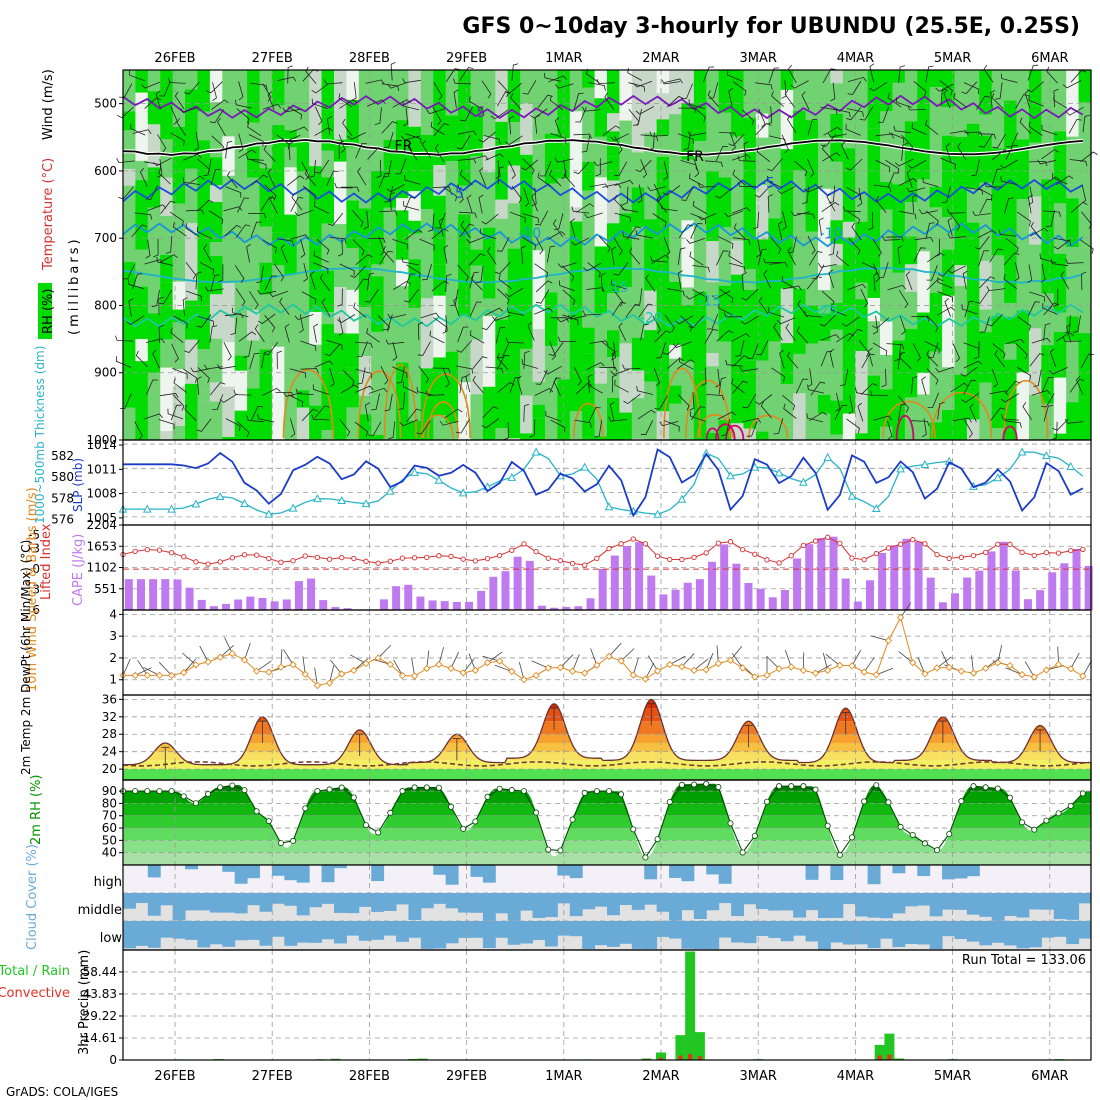 The image size is (1100, 1100). I want to click on tick-label: 6, so click(36, 610).